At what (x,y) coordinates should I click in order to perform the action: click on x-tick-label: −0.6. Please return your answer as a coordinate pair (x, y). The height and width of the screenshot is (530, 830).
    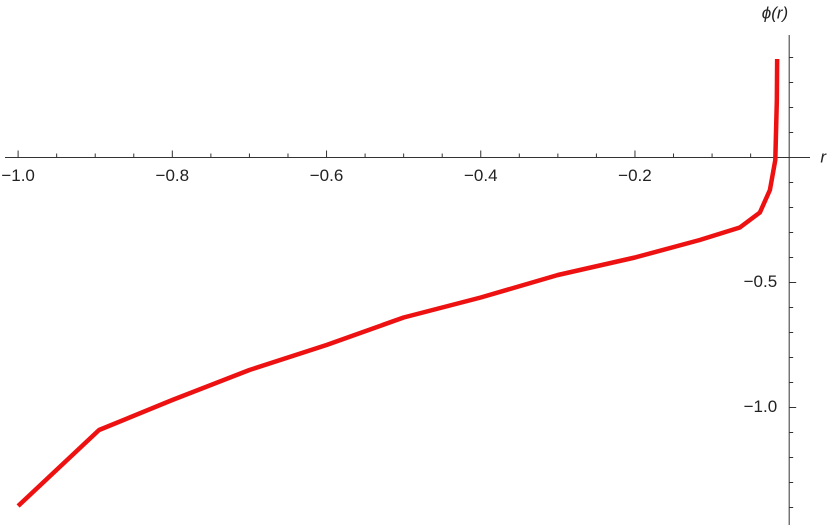
    Looking at the image, I should click on (327, 175).